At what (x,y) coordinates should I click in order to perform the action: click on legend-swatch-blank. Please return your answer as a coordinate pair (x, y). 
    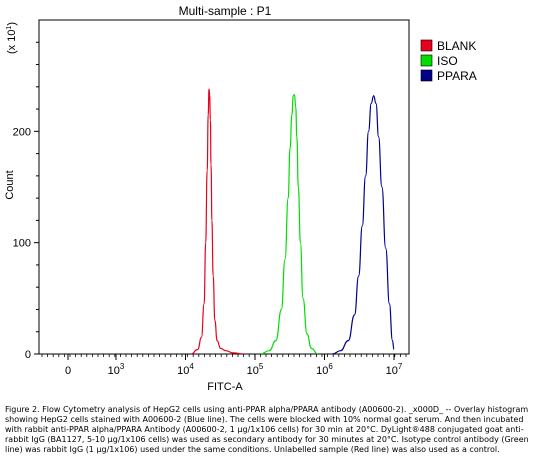
    Looking at the image, I should click on (426, 45).